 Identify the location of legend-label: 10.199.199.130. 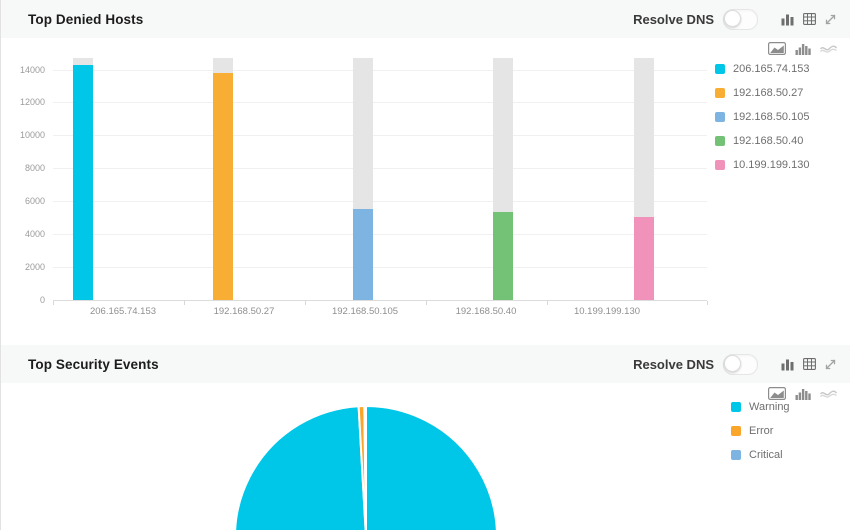
(771, 164).